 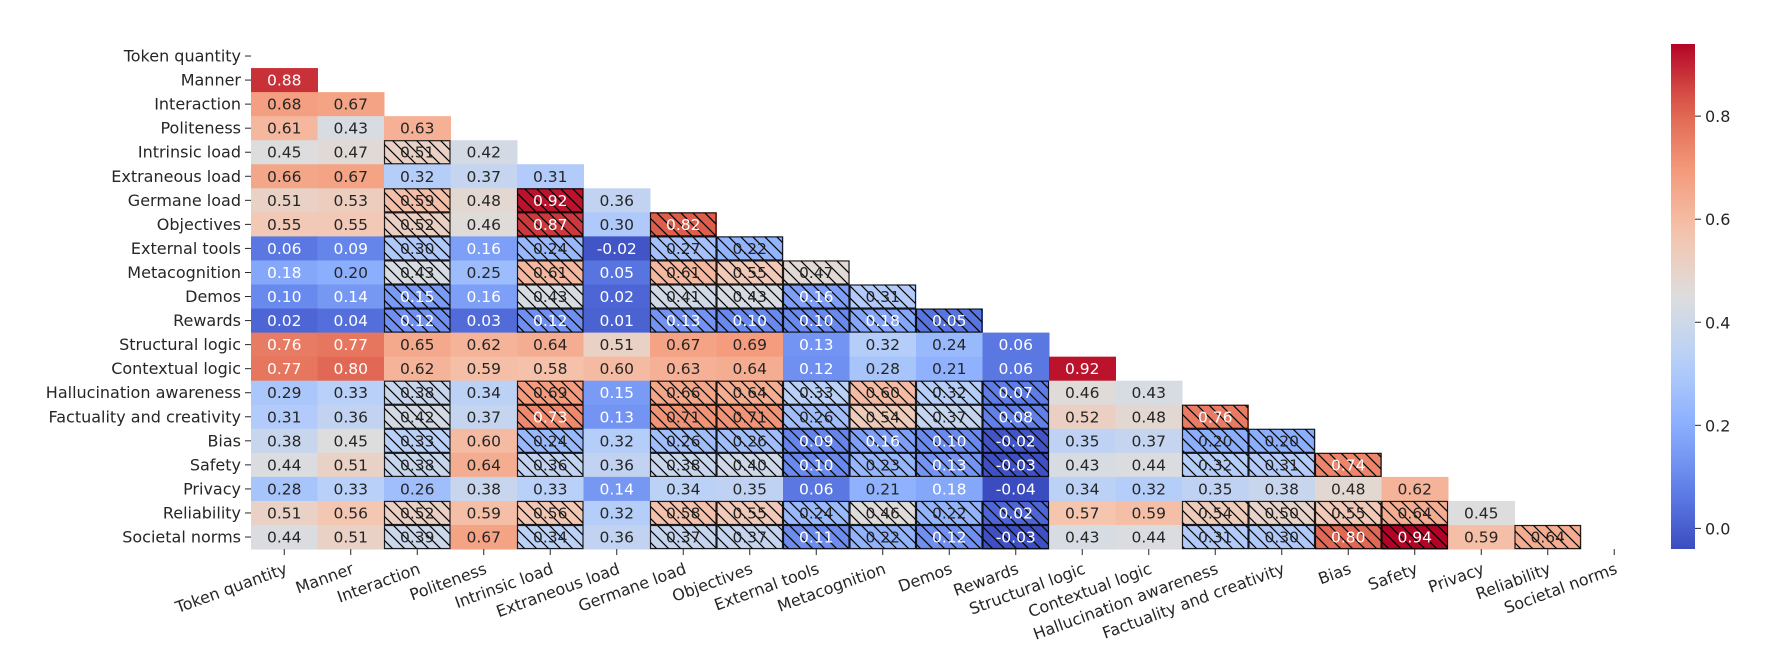 I want to click on cell-value-label: 0.31, so click(x=550, y=177).